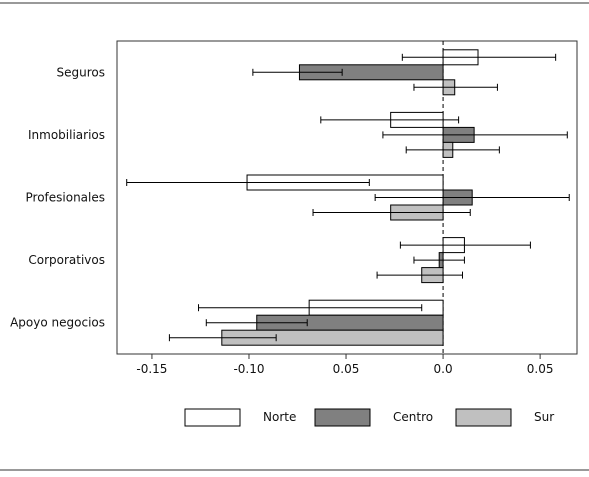 Image resolution: width=589 pixels, height=477 pixels. I want to click on x-tick-label: -0.10, so click(248, 369).